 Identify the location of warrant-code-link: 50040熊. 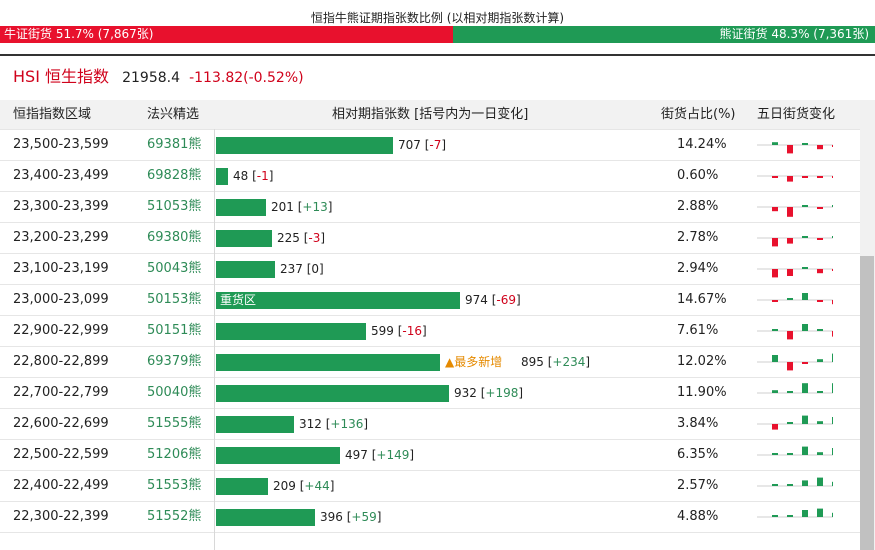
(174, 392).